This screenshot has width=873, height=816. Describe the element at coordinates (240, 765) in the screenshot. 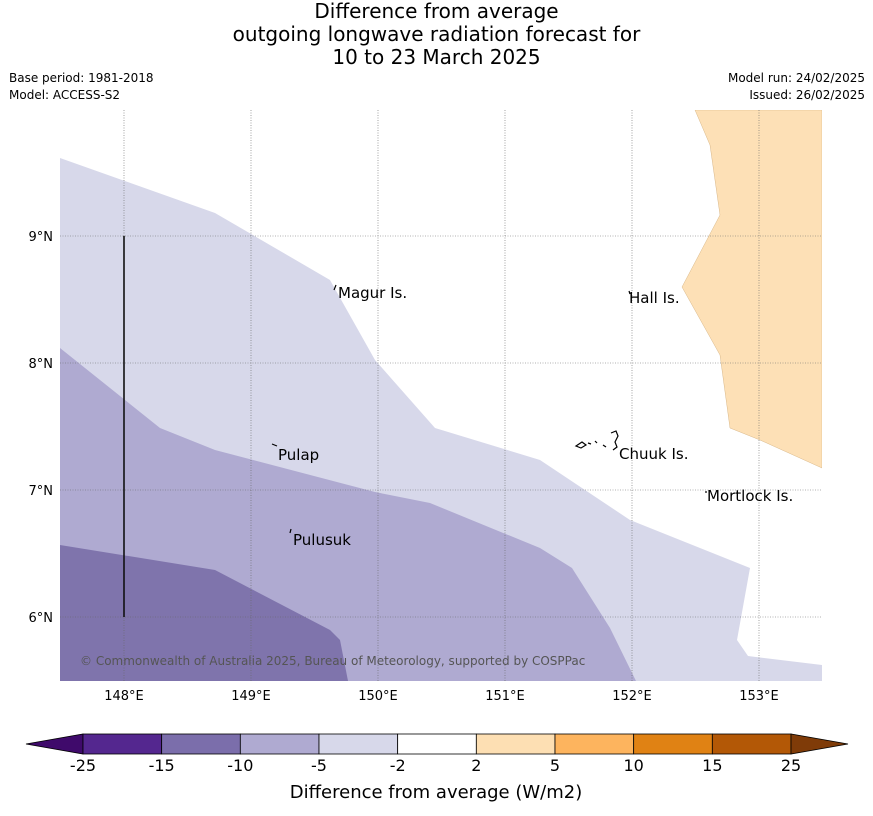

I see `colorbar-tick-label: -10` at that location.